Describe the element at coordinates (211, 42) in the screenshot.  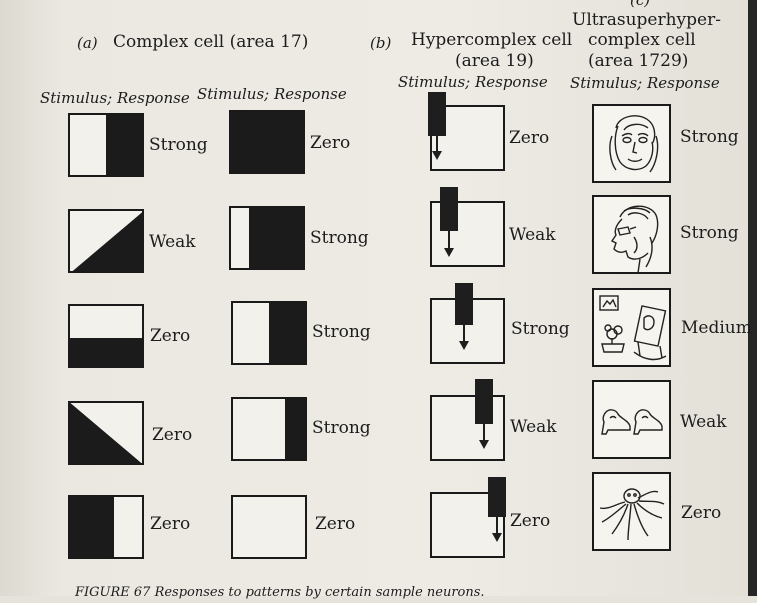
I see `panel-a-title: Complex cell (area 17)` at that location.